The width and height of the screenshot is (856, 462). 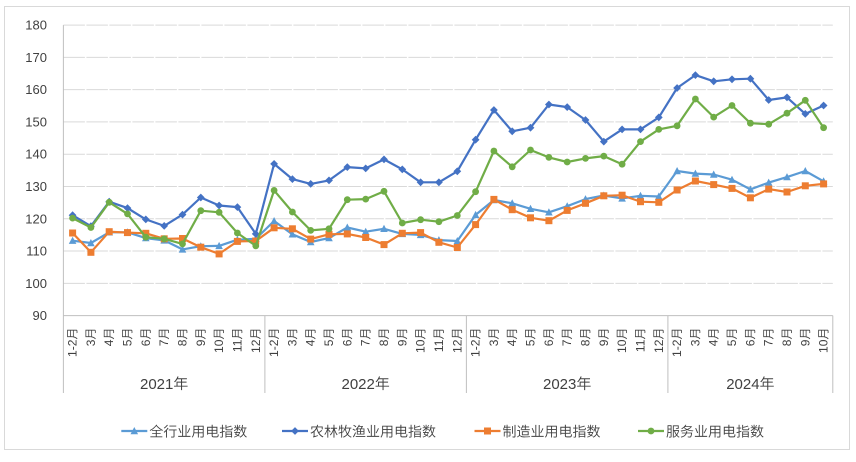 What do you see at coordinates (36, 57) in the screenshot?
I see `svg-text: 170` at bounding box center [36, 57].